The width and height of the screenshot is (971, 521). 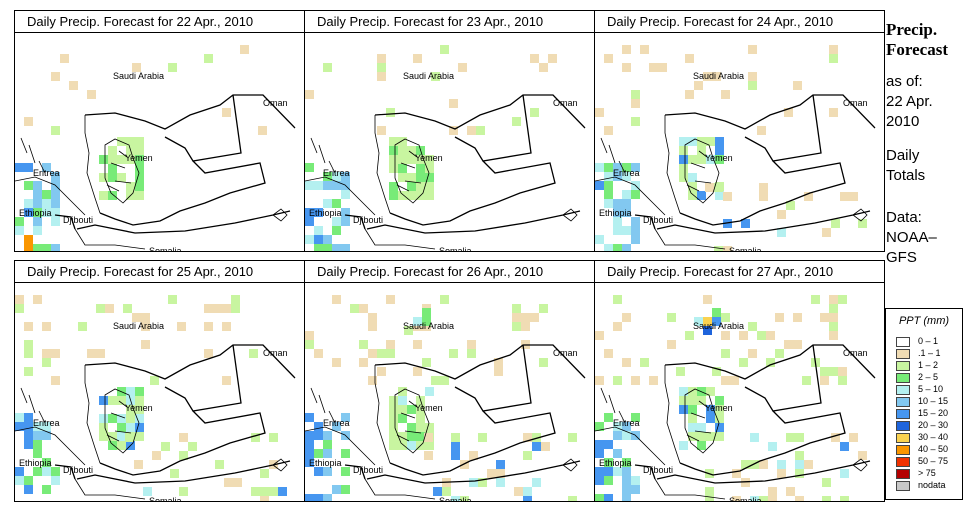 I want to click on sidebar-totals: Daily Totals, so click(x=927, y=166).